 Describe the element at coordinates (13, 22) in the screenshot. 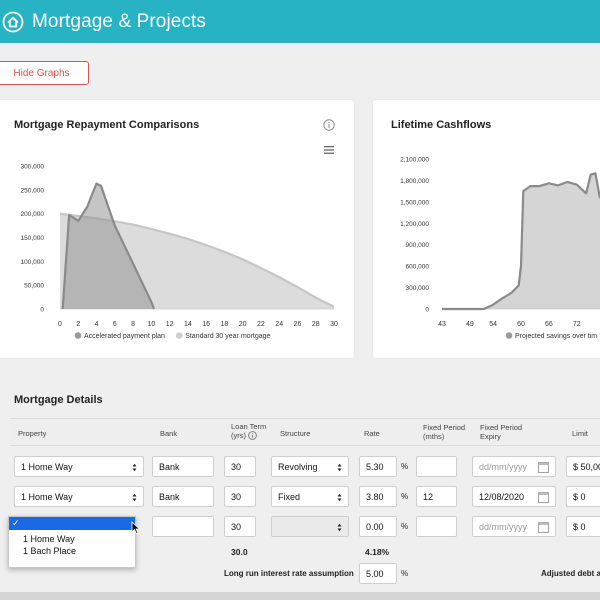

I see `home-icon` at that location.